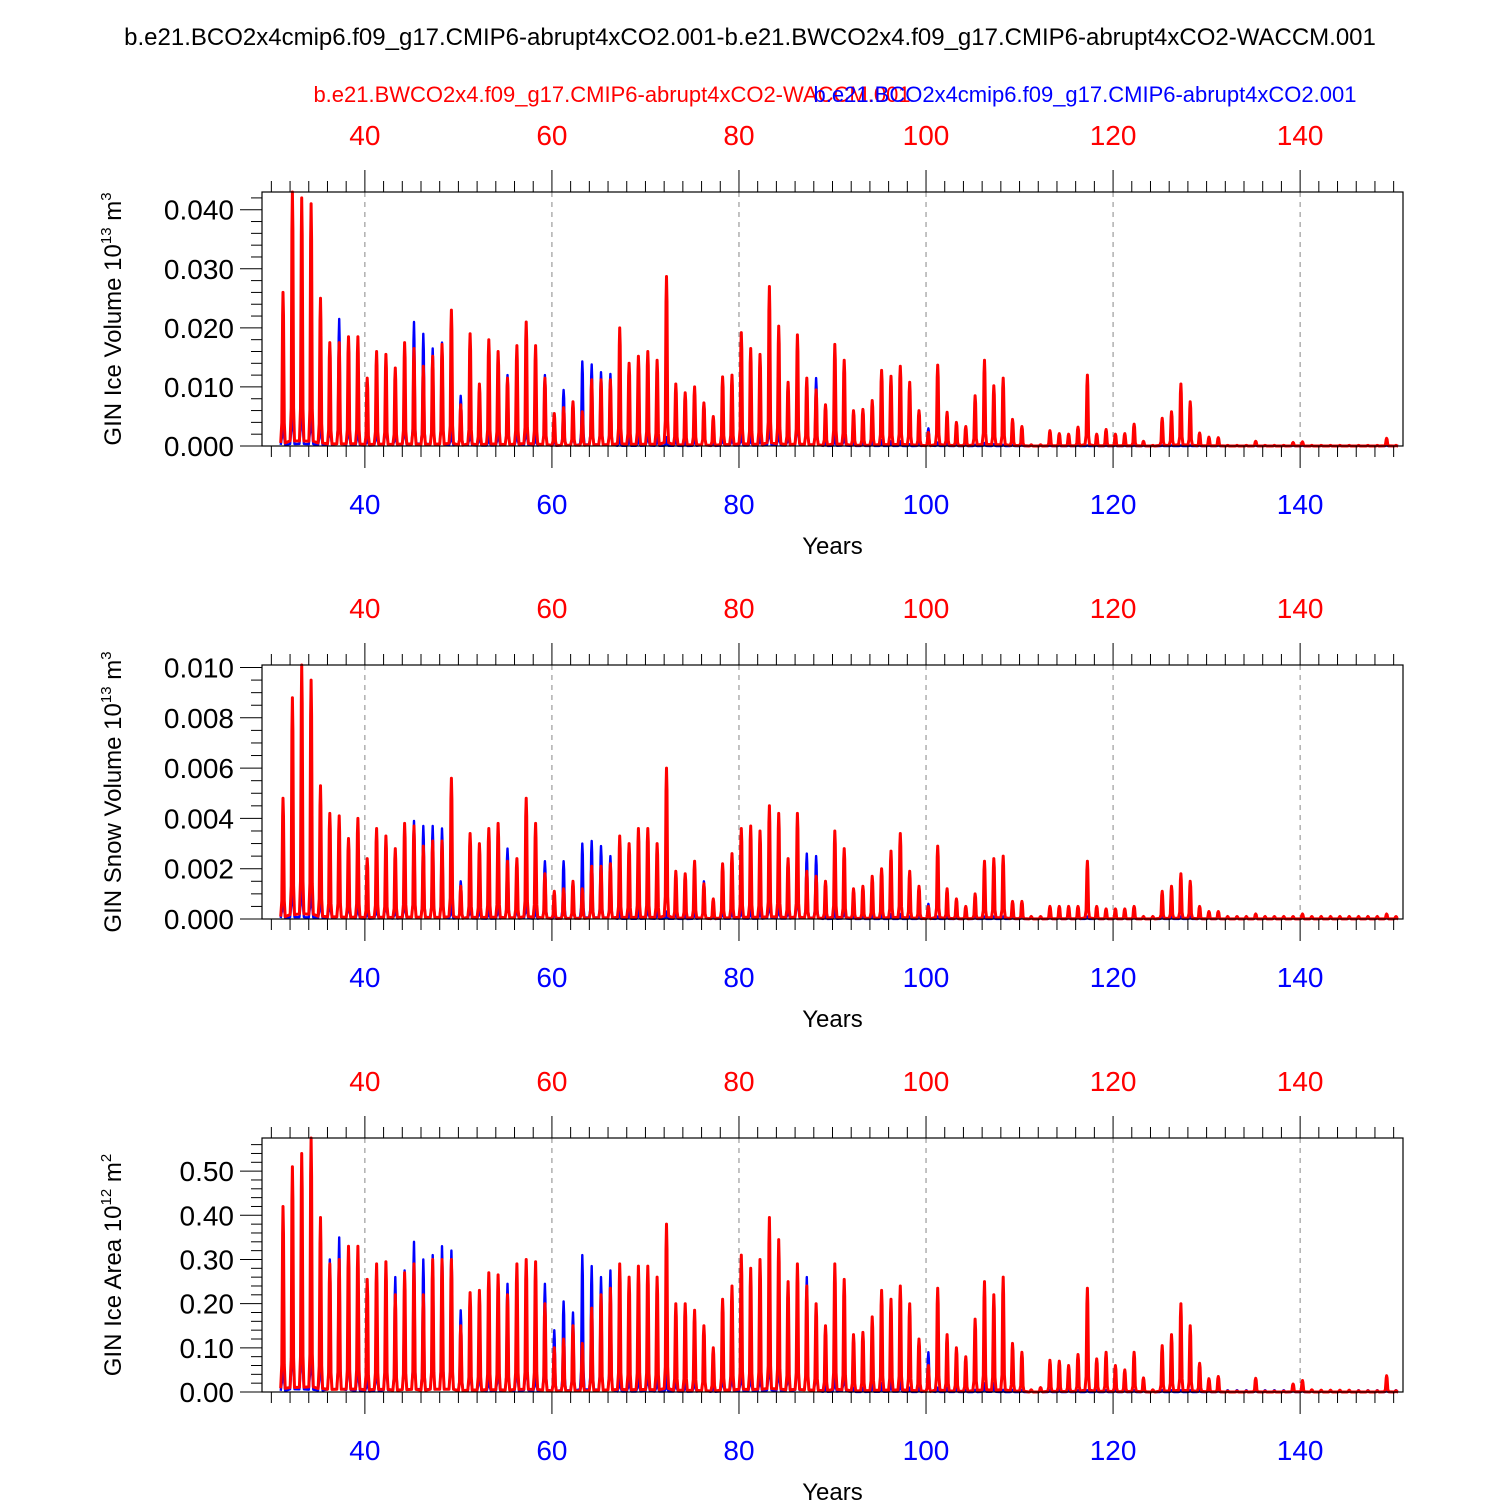  What do you see at coordinates (207, 1259) in the screenshot?
I see `y-tick-label: 0.30` at bounding box center [207, 1259].